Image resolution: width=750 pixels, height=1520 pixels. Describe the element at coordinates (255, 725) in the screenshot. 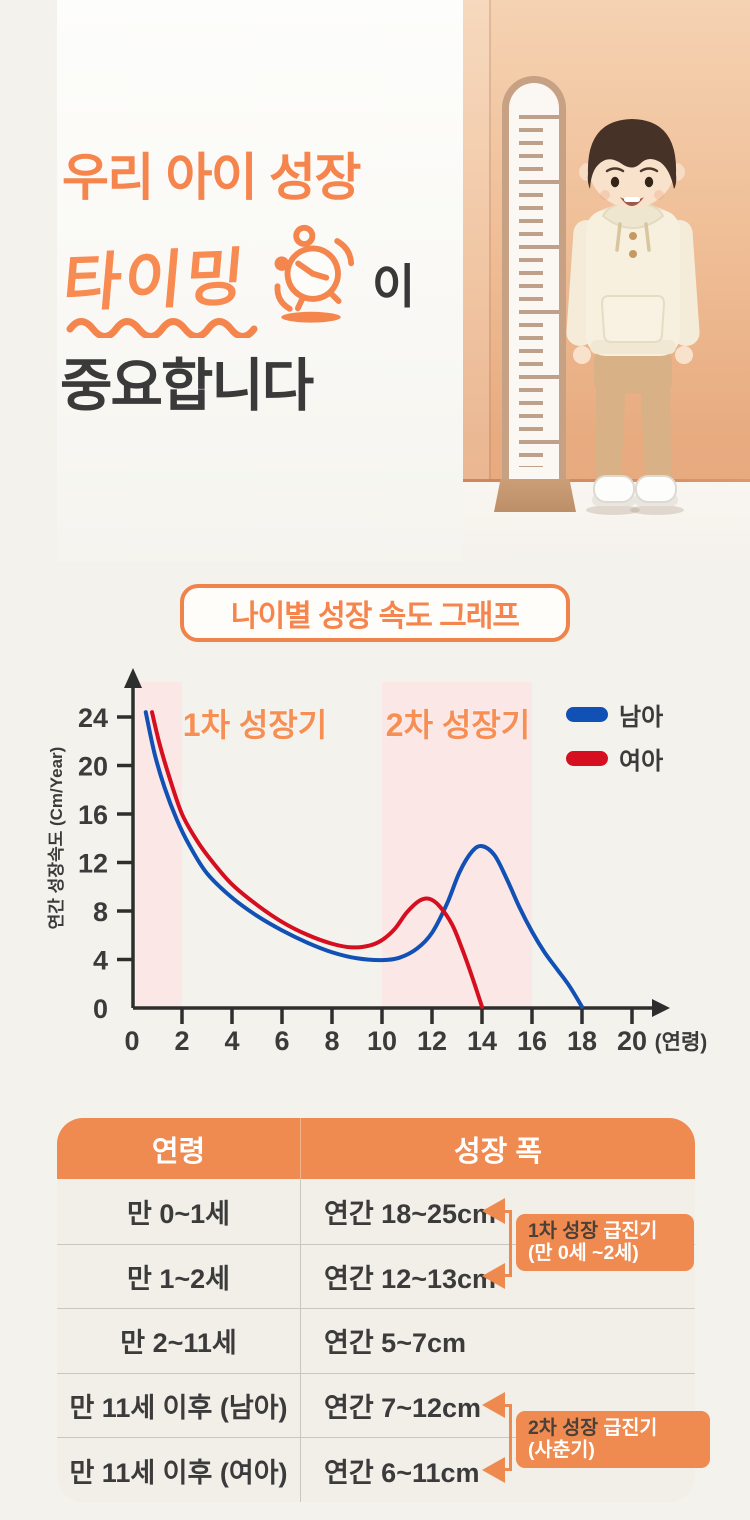

I see `region-label-first-growth: 1차 성장기` at that location.